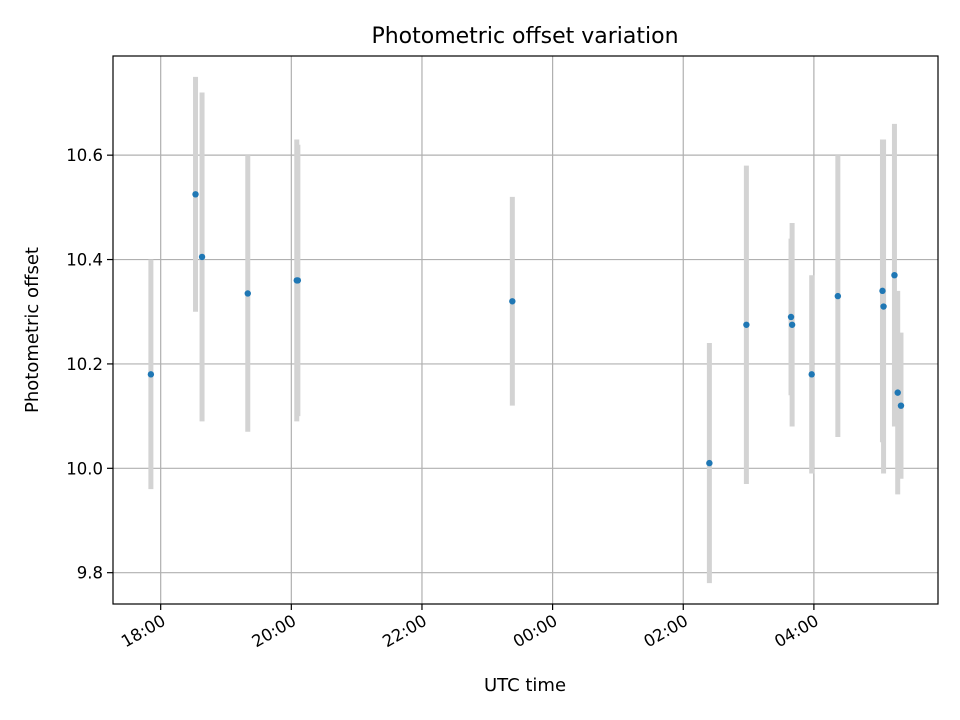  Describe the element at coordinates (32, 330) in the screenshot. I see `y-axis-label: Photometric offset` at that location.